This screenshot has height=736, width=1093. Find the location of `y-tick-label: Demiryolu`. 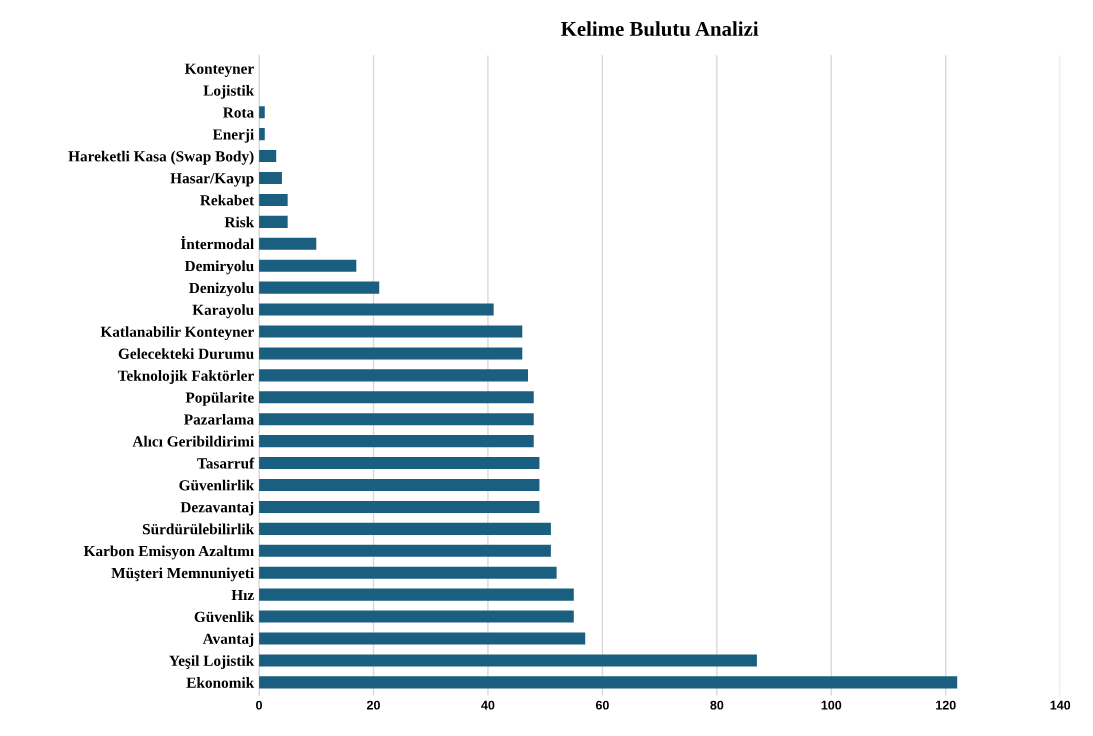

y-tick-label: Demiryolu is located at coordinates (219, 267).